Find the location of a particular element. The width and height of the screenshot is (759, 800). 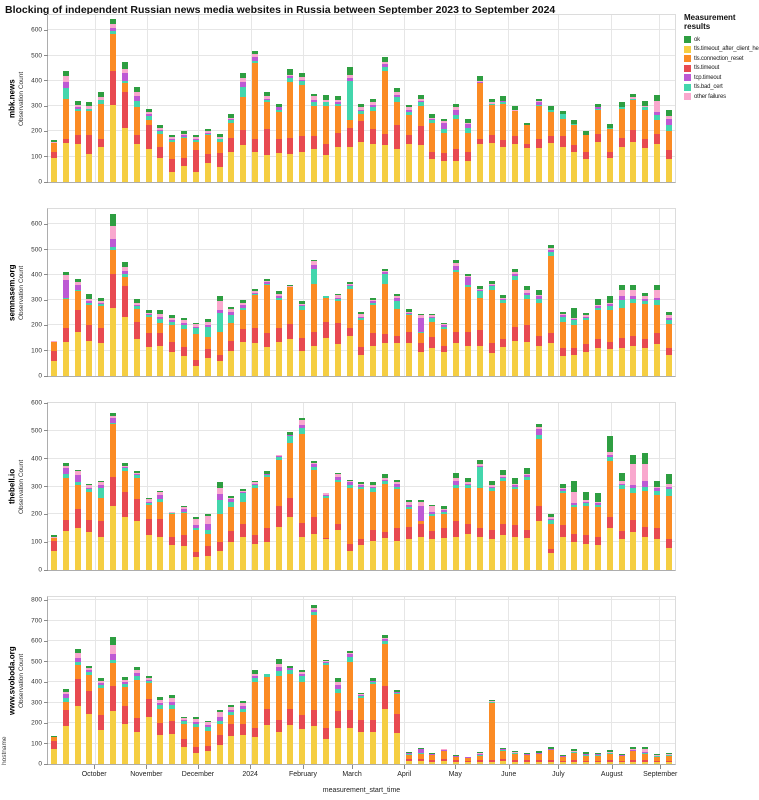

legend-item: other failures is located at coordinates (721, 96).